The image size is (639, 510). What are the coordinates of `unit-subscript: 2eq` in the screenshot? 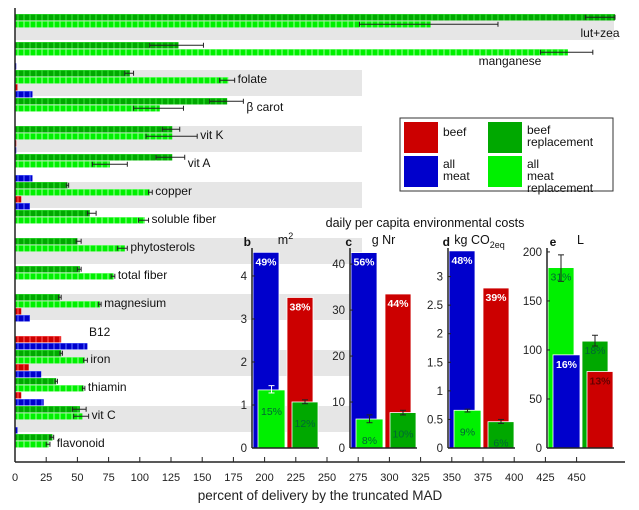 It's located at (497, 245).